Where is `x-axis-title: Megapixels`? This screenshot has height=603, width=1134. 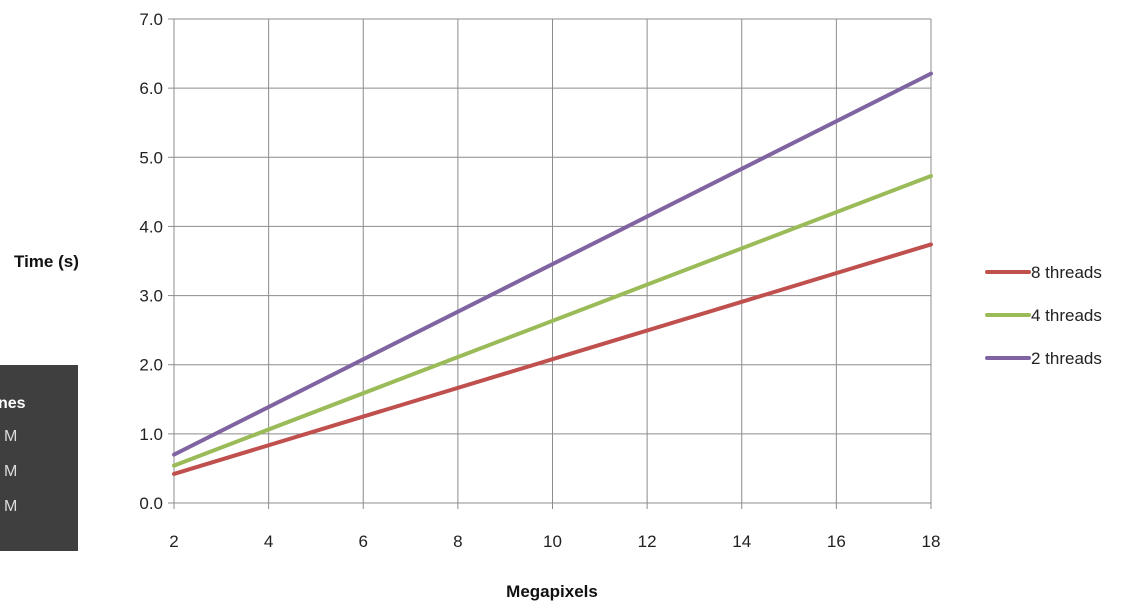 x-axis-title: Megapixels is located at coordinates (552, 591).